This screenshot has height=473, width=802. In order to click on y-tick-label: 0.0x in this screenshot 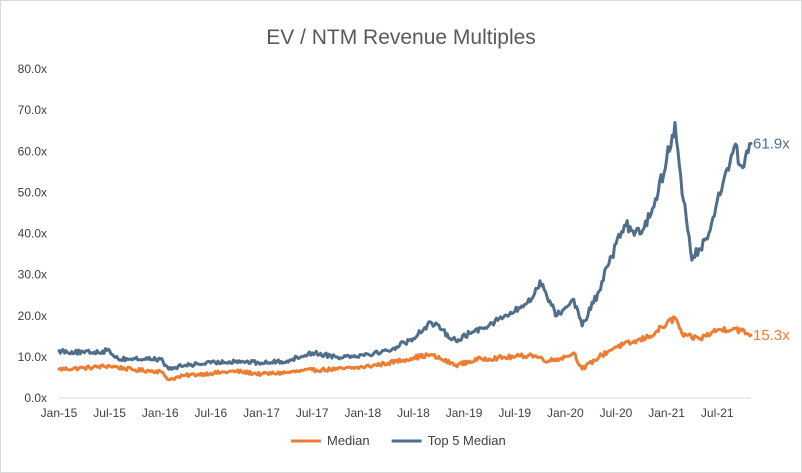, I will do `click(35, 398)`.